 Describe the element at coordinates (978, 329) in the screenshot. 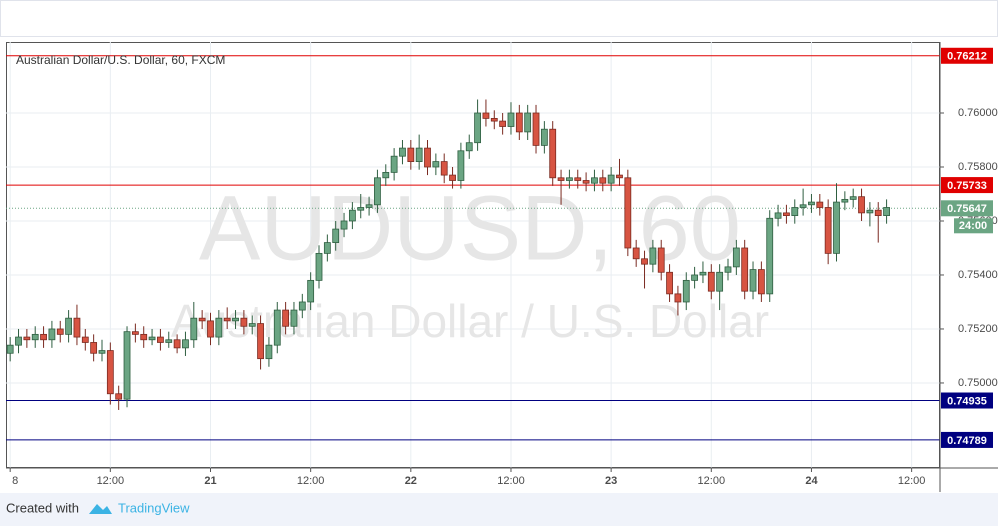

I see `y-tick-label: 0.75200` at that location.